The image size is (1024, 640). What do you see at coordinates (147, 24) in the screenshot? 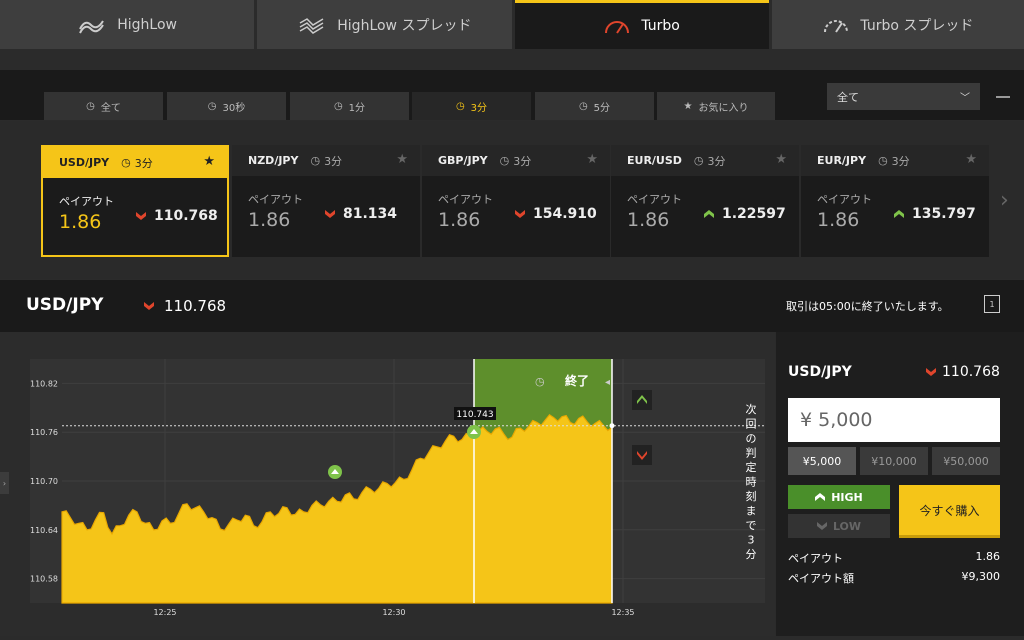
I see `tab-label: HighLow` at bounding box center [147, 24].